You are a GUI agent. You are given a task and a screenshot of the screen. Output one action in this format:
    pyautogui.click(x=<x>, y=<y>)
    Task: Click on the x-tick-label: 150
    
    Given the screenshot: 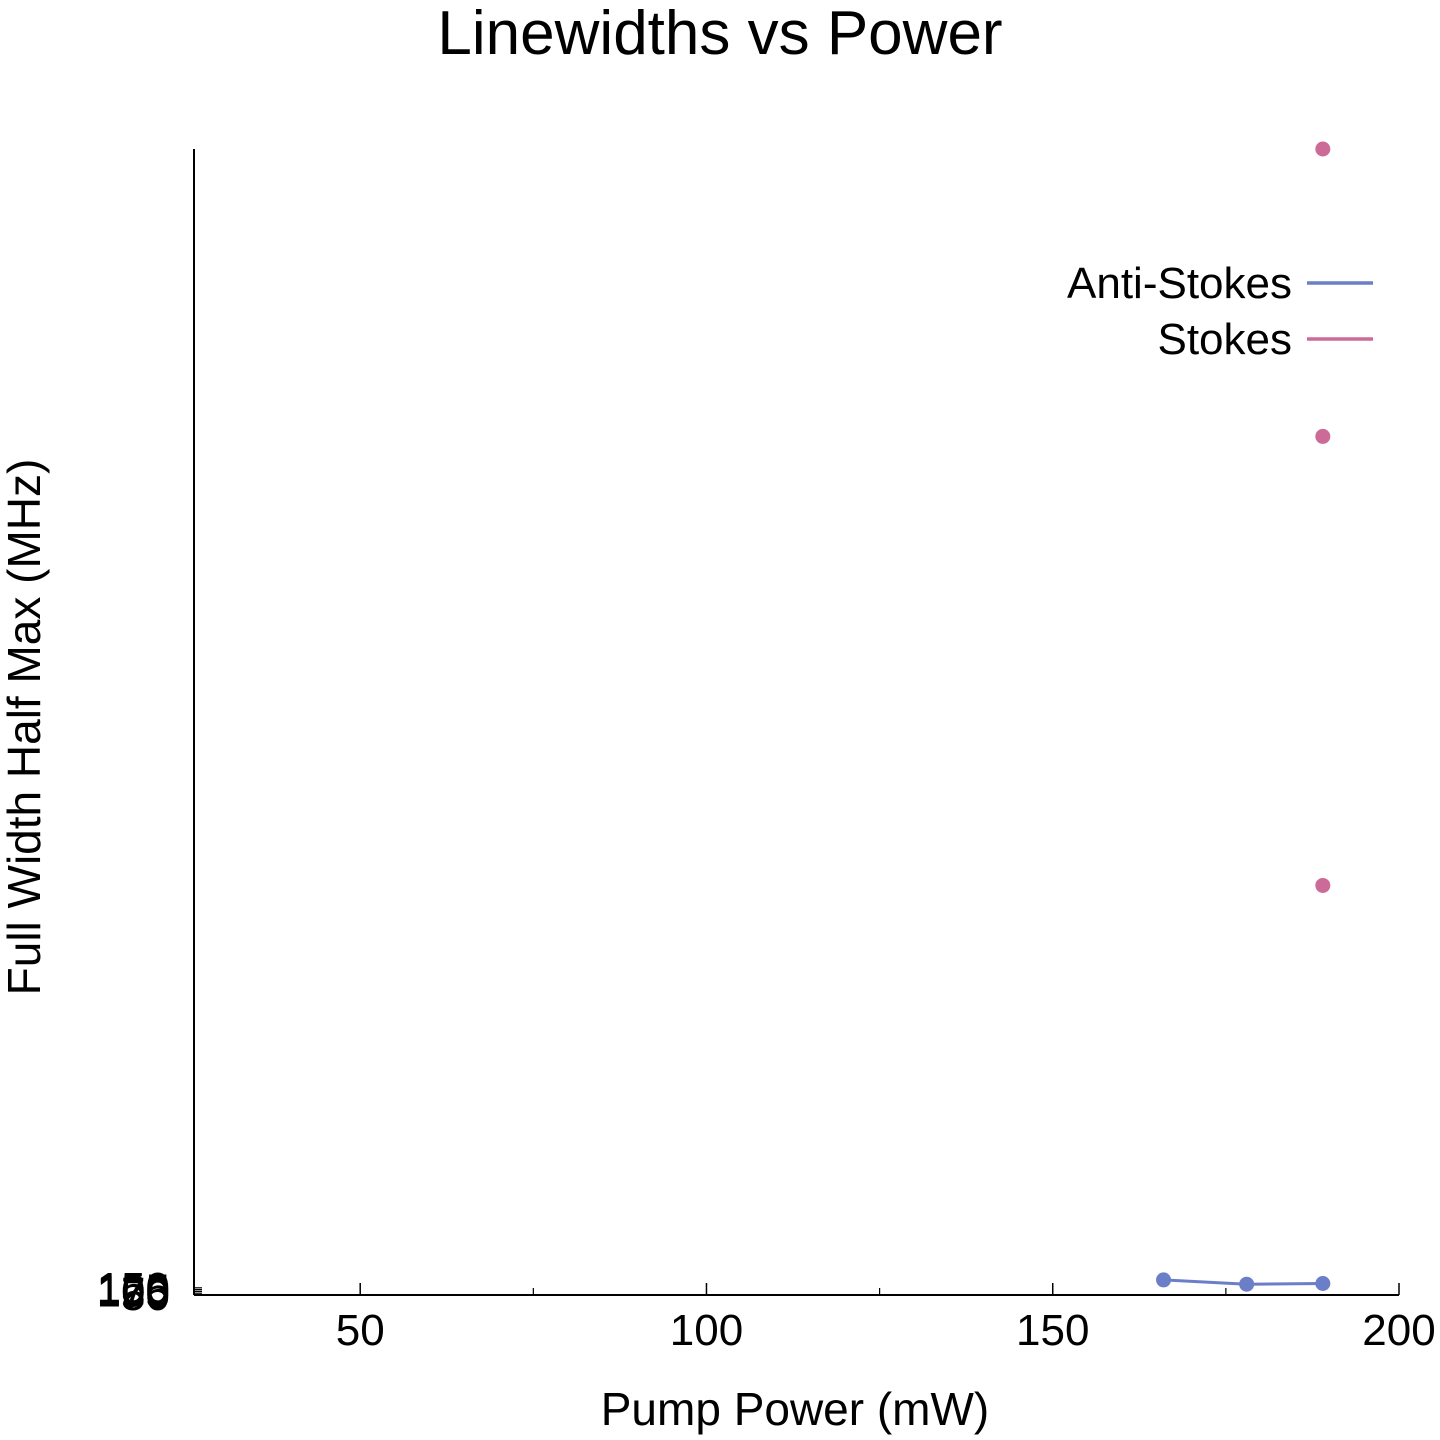 What is the action you would take?
    pyautogui.click(x=1052, y=1330)
    